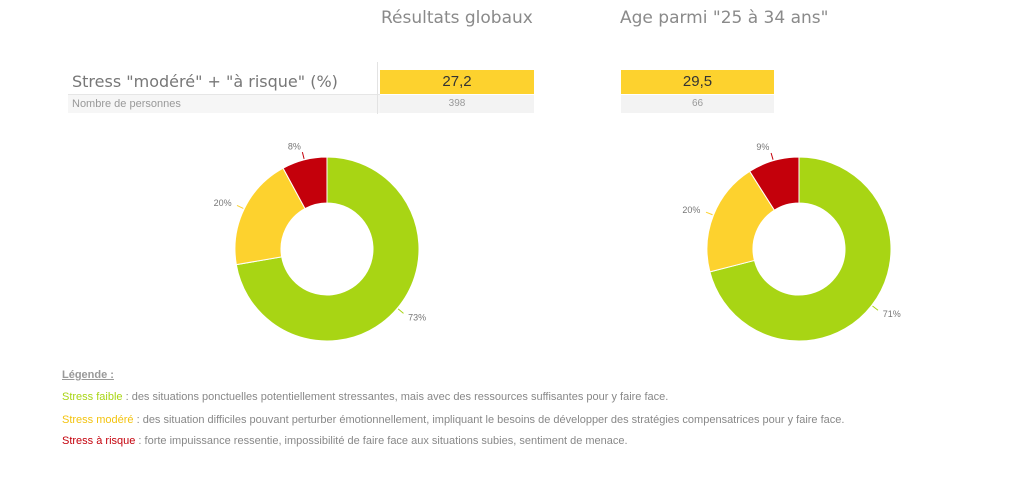 The width and height of the screenshot is (1024, 499). What do you see at coordinates (417, 317) in the screenshot?
I see `donut-label-faible: 73%` at bounding box center [417, 317].